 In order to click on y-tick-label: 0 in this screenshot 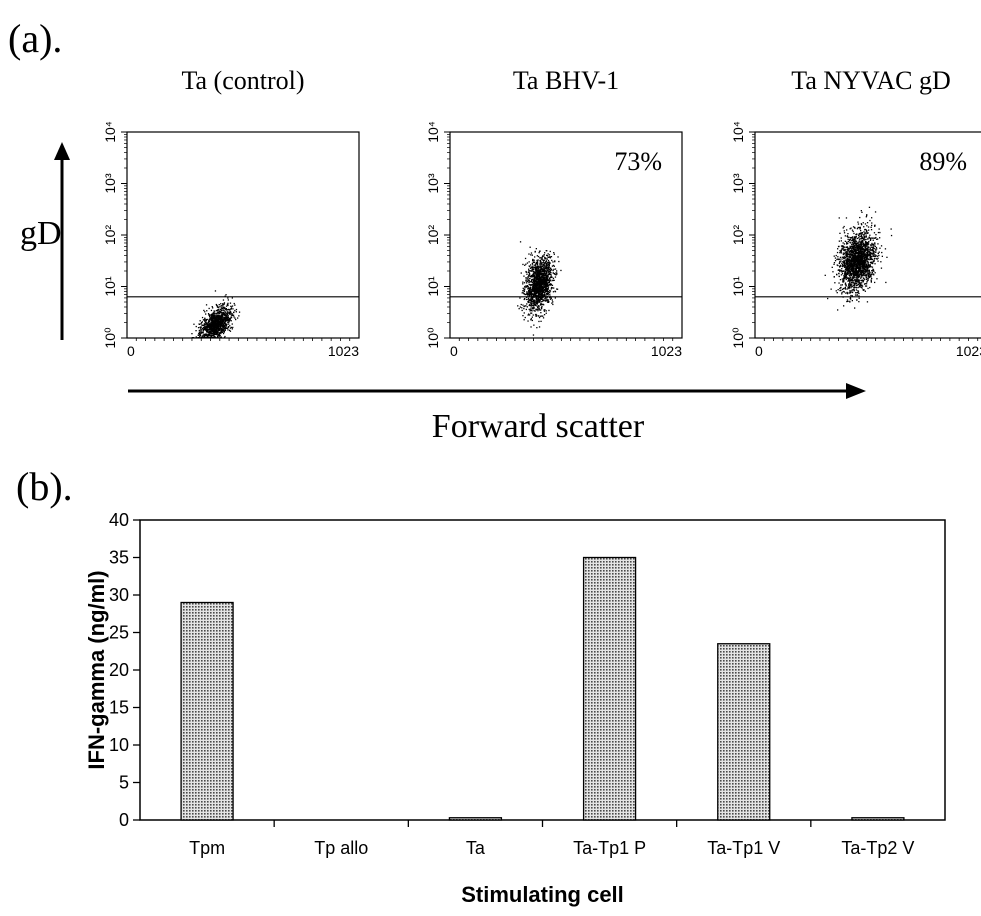, I will do `click(124, 820)`.